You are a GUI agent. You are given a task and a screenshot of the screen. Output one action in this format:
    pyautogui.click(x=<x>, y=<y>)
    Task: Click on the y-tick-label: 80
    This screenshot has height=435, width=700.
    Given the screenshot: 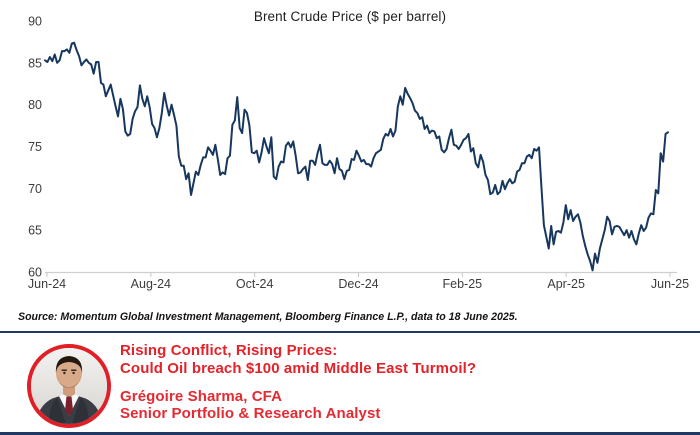 What is the action you would take?
    pyautogui.click(x=35, y=105)
    